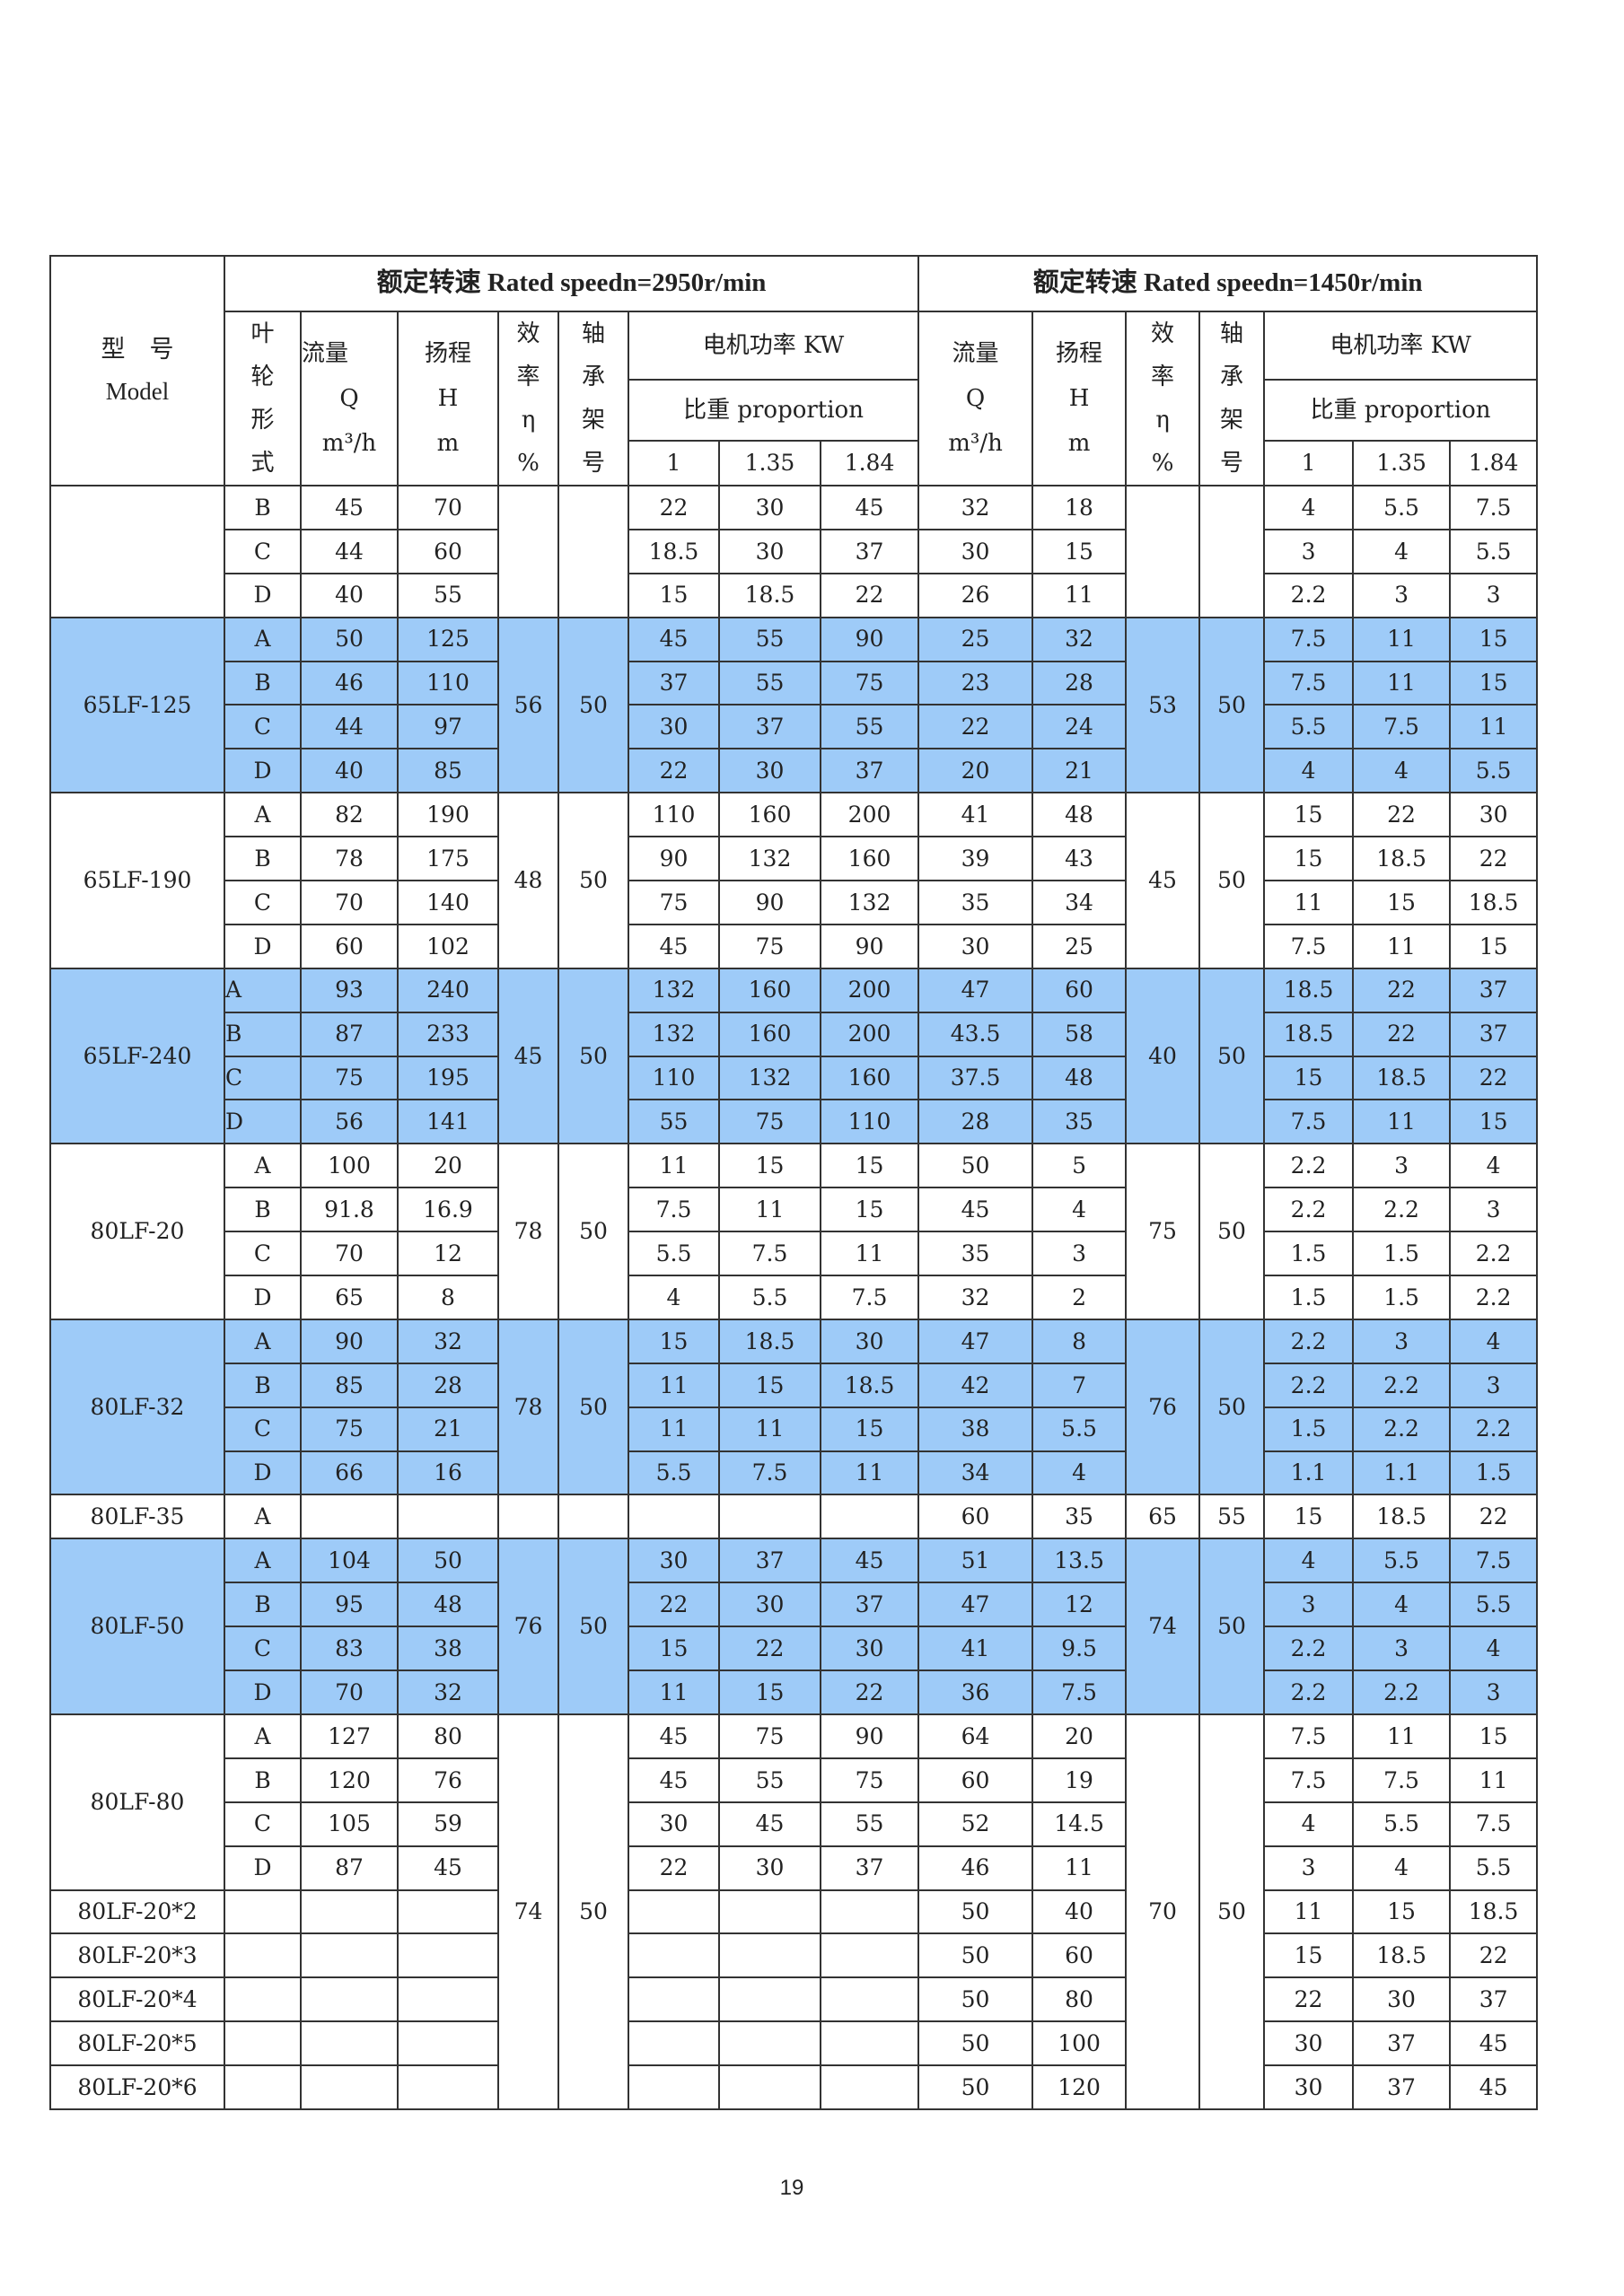 This screenshot has height=2296, width=1624. Describe the element at coordinates (528, 705) in the screenshot. I see `efficiency-2950: 56` at that location.